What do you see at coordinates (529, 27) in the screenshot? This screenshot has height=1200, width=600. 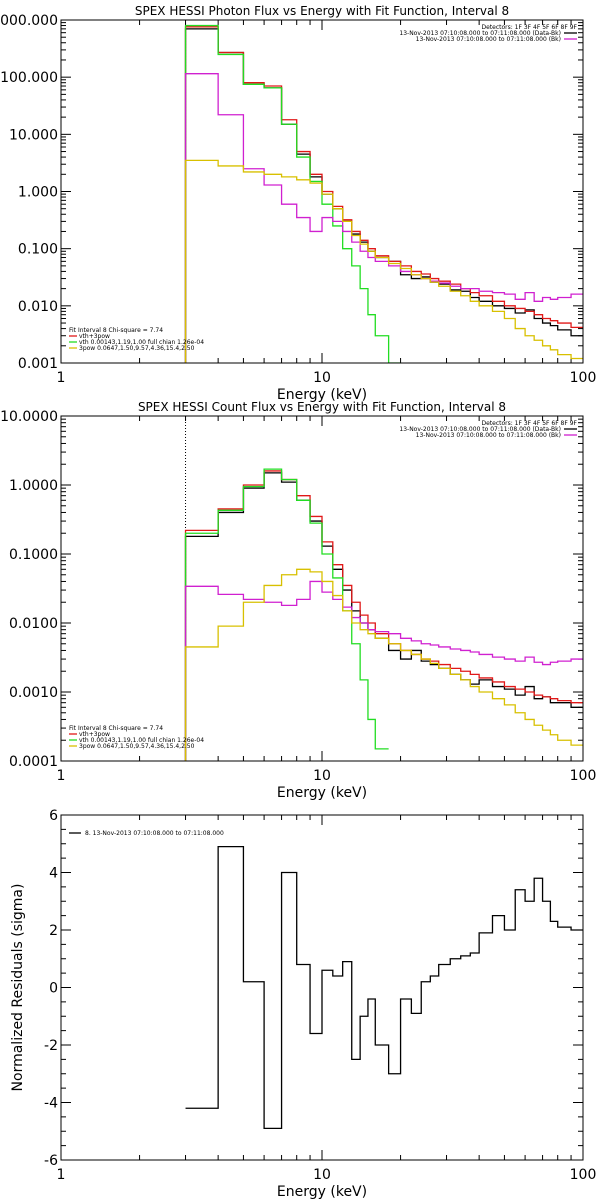 I see `chart-1-legend-header: Detectors: 1F 3F 4F 5F 6F 8F 9F` at bounding box center [529, 27].